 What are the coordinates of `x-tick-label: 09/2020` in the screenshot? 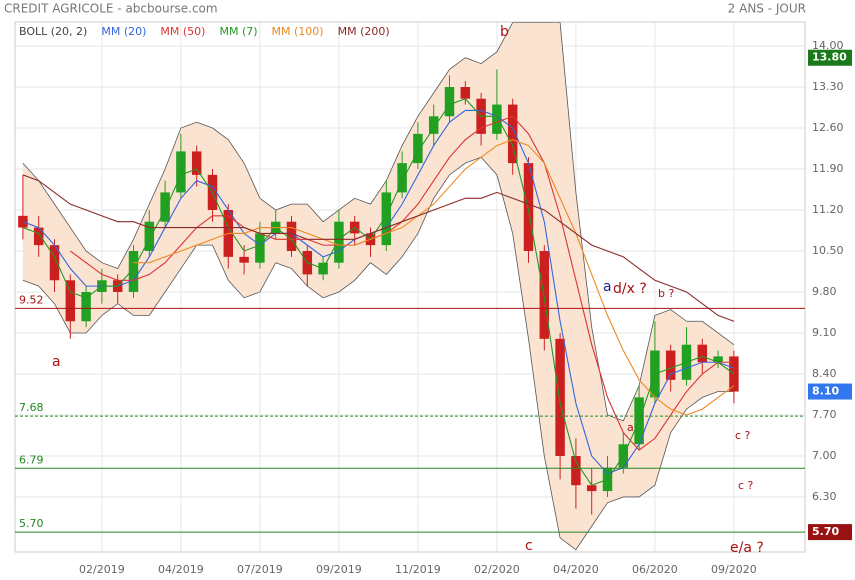 It's located at (734, 569).